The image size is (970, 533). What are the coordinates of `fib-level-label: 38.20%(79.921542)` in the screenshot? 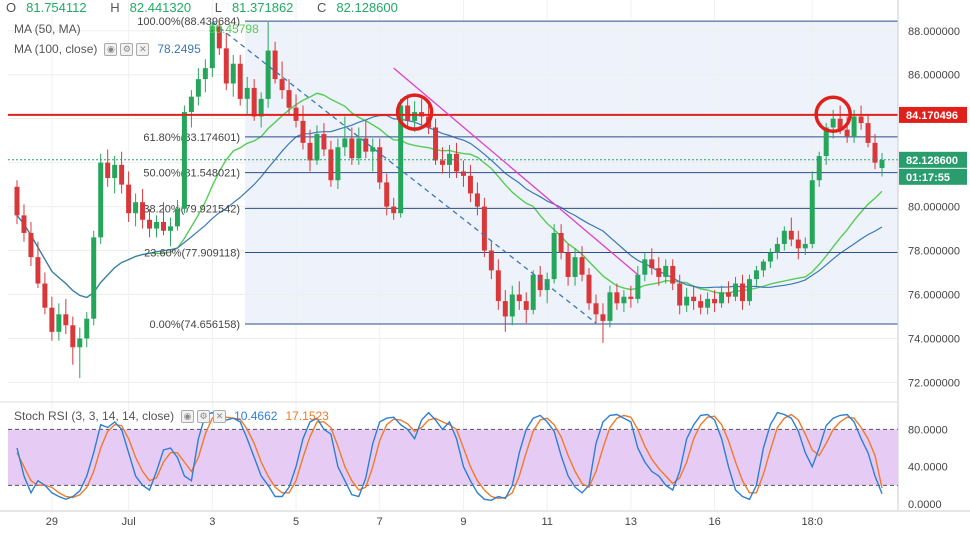 It's located at (191, 209).